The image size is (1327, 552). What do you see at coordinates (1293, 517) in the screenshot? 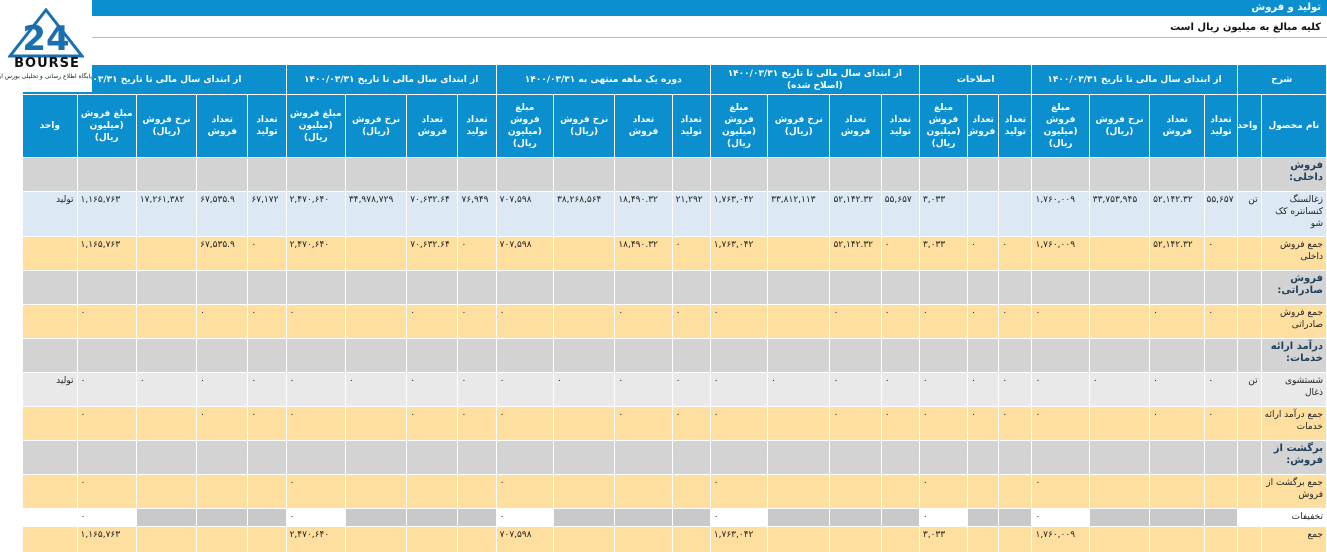
I see `row-label: تخفیفات` at bounding box center [1293, 517].